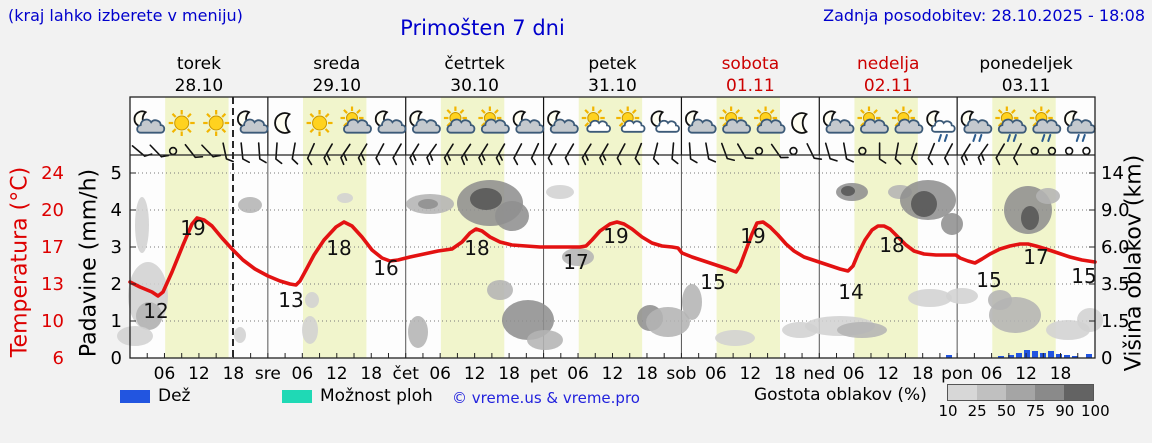 The image size is (1152, 443). What do you see at coordinates (385, 268) in the screenshot?
I see `temperature-value: 16` at bounding box center [385, 268].